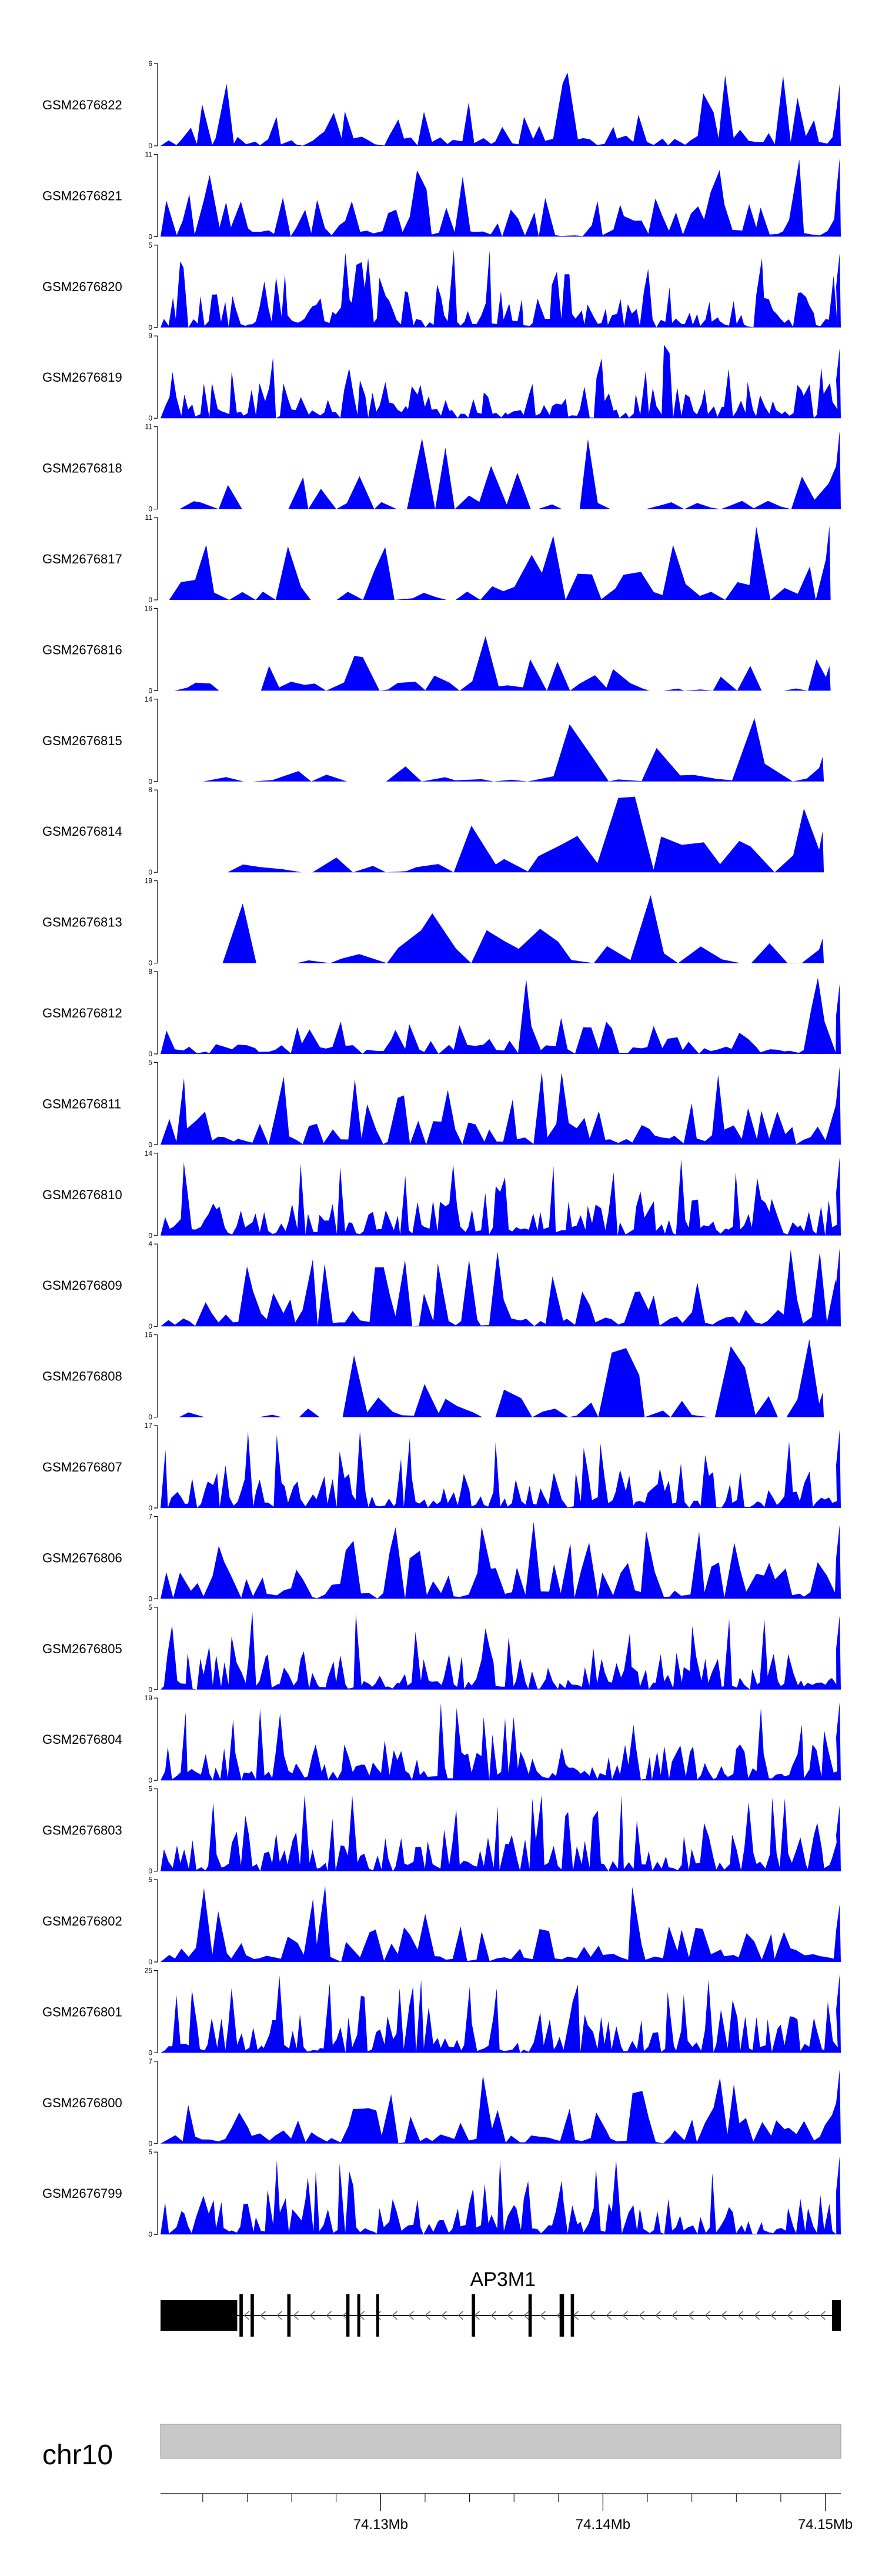 The image size is (882, 2576). What do you see at coordinates (82, 1013) in the screenshot?
I see `track-label: GSM2676812` at bounding box center [82, 1013].